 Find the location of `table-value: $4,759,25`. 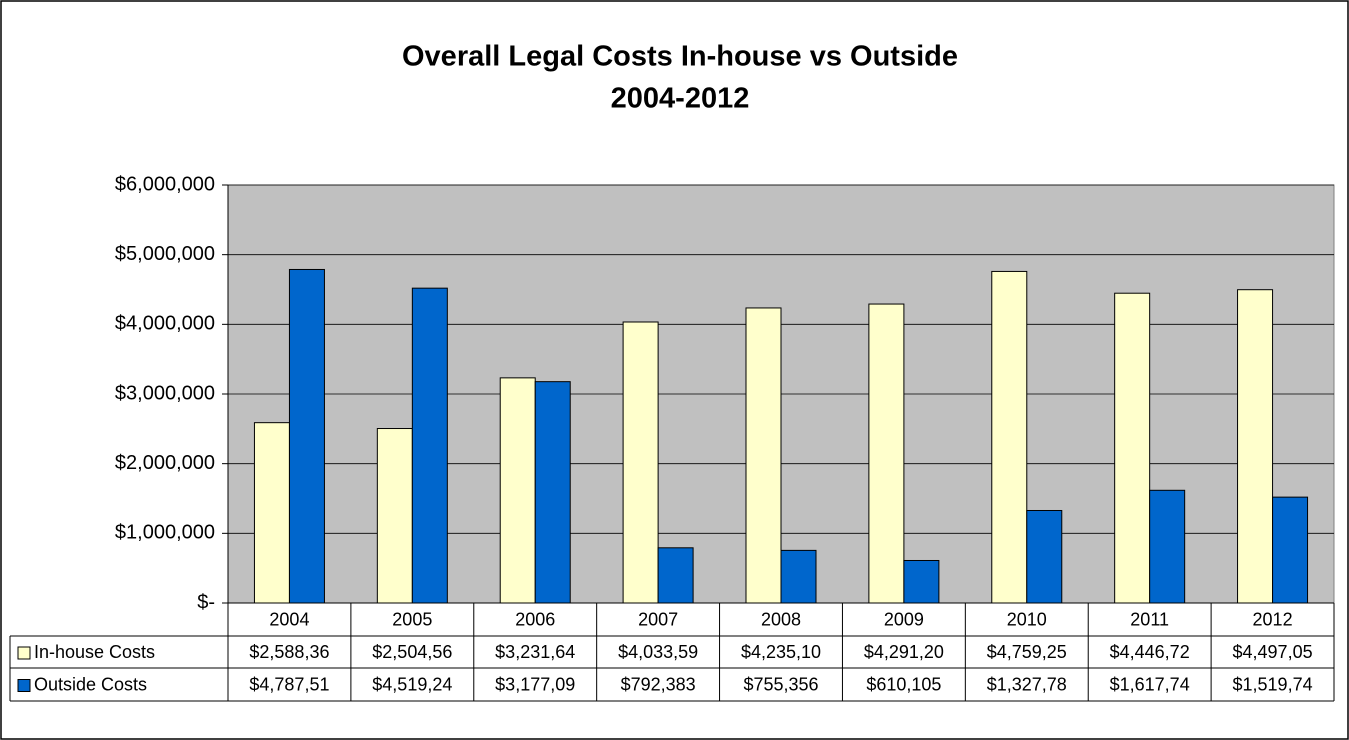

table-value: $4,759,25 is located at coordinates (1027, 652).